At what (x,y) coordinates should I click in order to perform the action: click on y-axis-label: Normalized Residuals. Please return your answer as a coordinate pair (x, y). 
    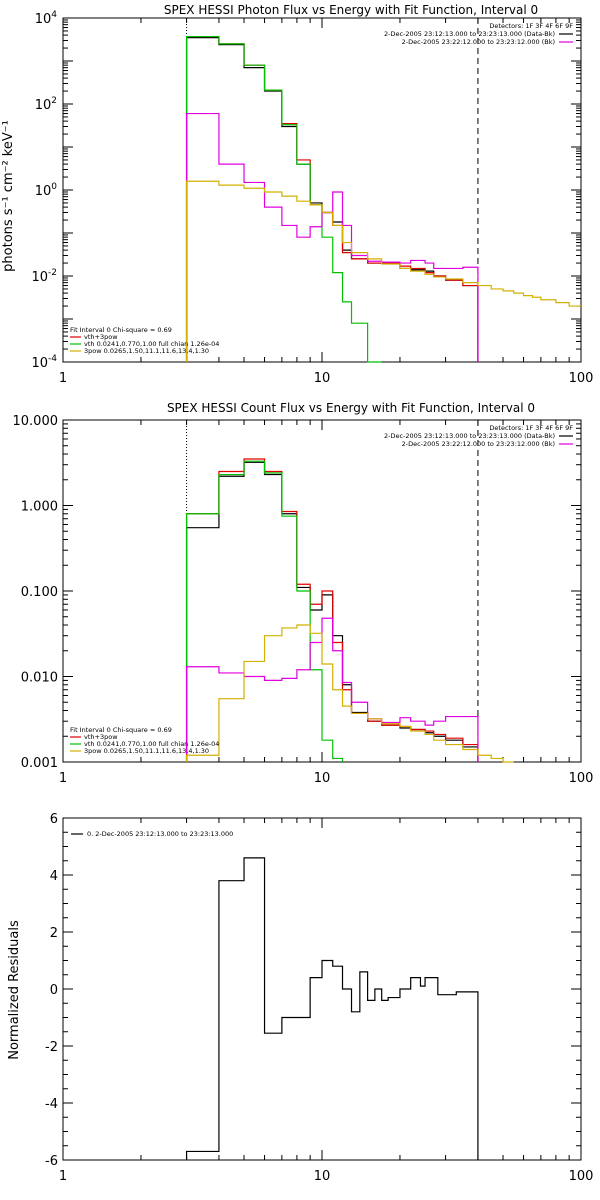
    Looking at the image, I should click on (14, 990).